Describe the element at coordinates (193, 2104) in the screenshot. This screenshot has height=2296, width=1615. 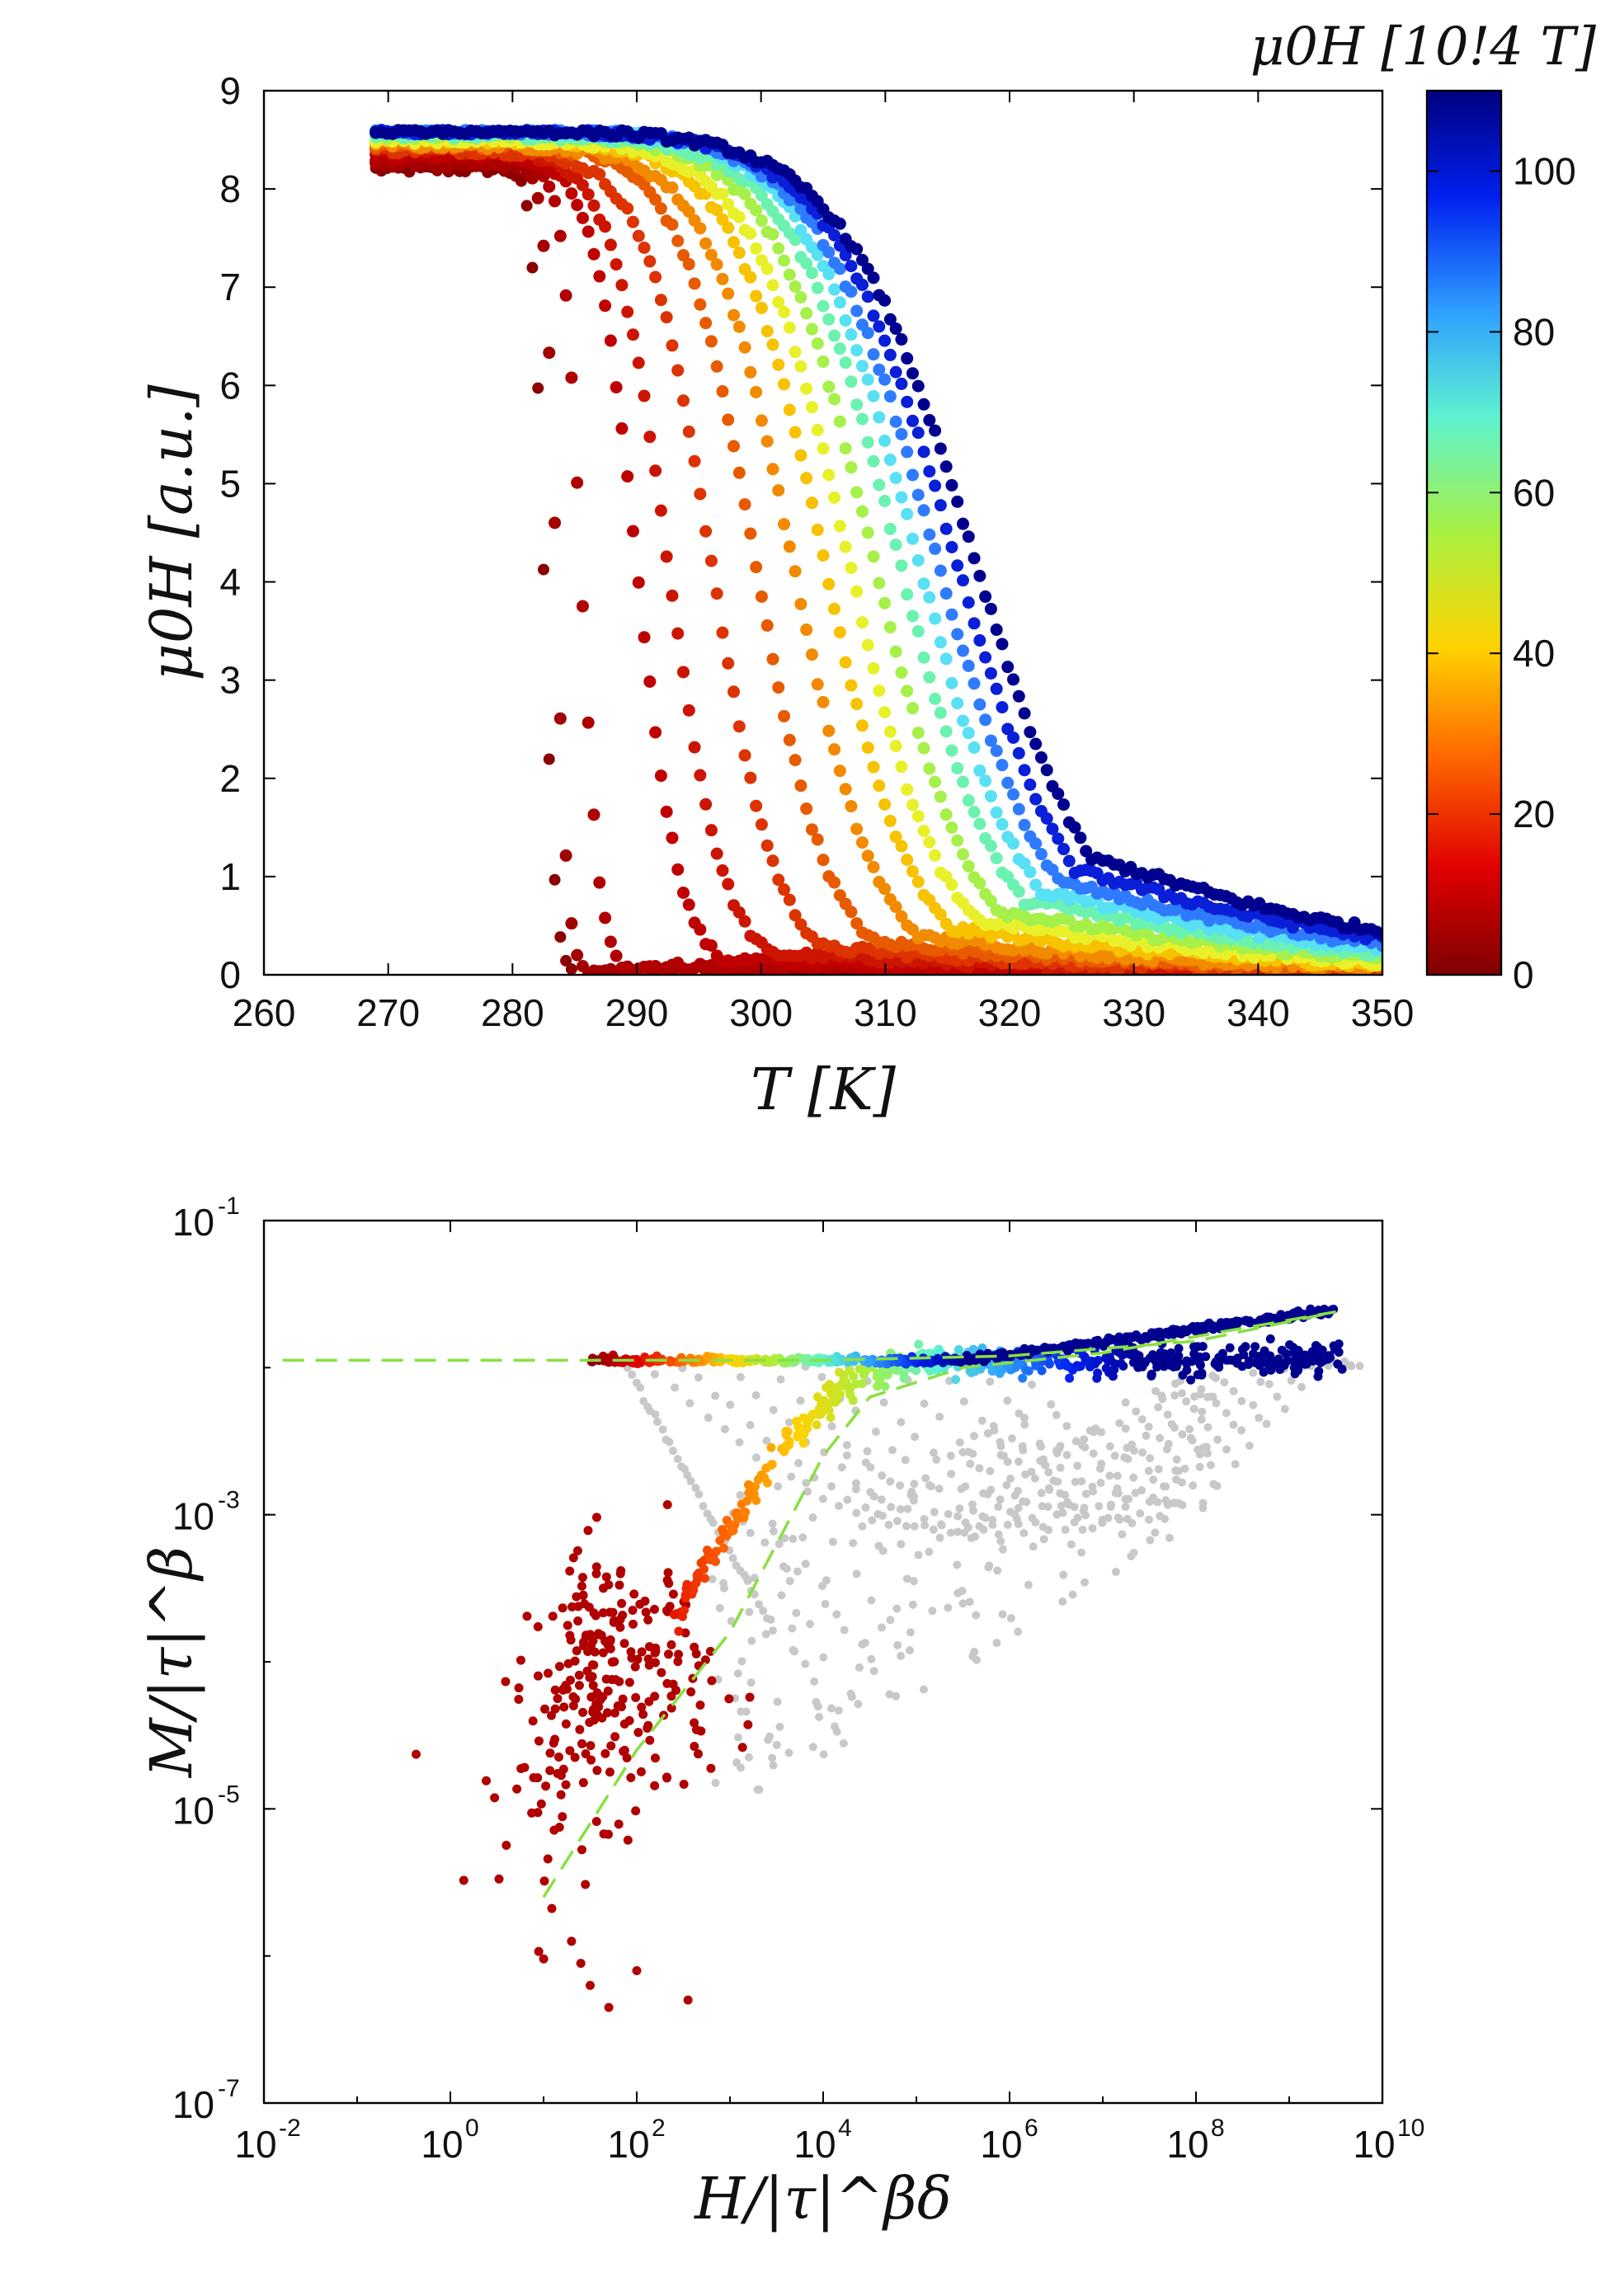
I see `bottom-y-tick-label: 10` at that location.